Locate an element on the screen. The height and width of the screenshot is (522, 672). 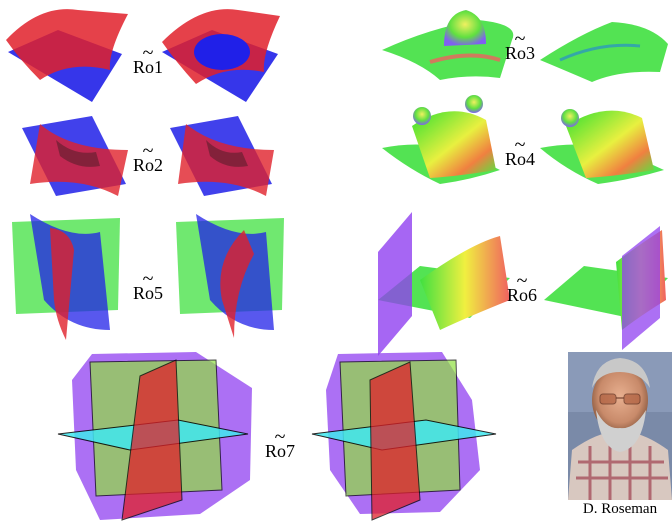
move-name: Ro7 is located at coordinates (279, 451).